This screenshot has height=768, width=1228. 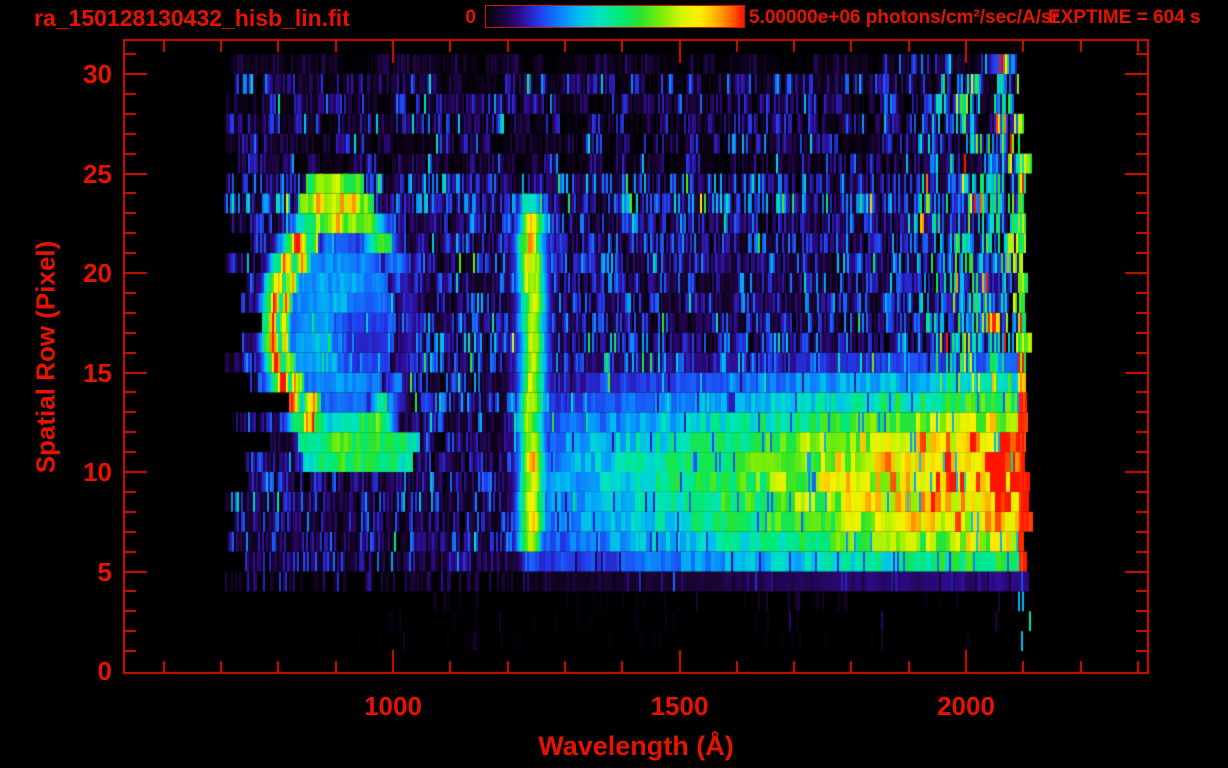 I want to click on x-tick-label: 2000, so click(x=966, y=706).